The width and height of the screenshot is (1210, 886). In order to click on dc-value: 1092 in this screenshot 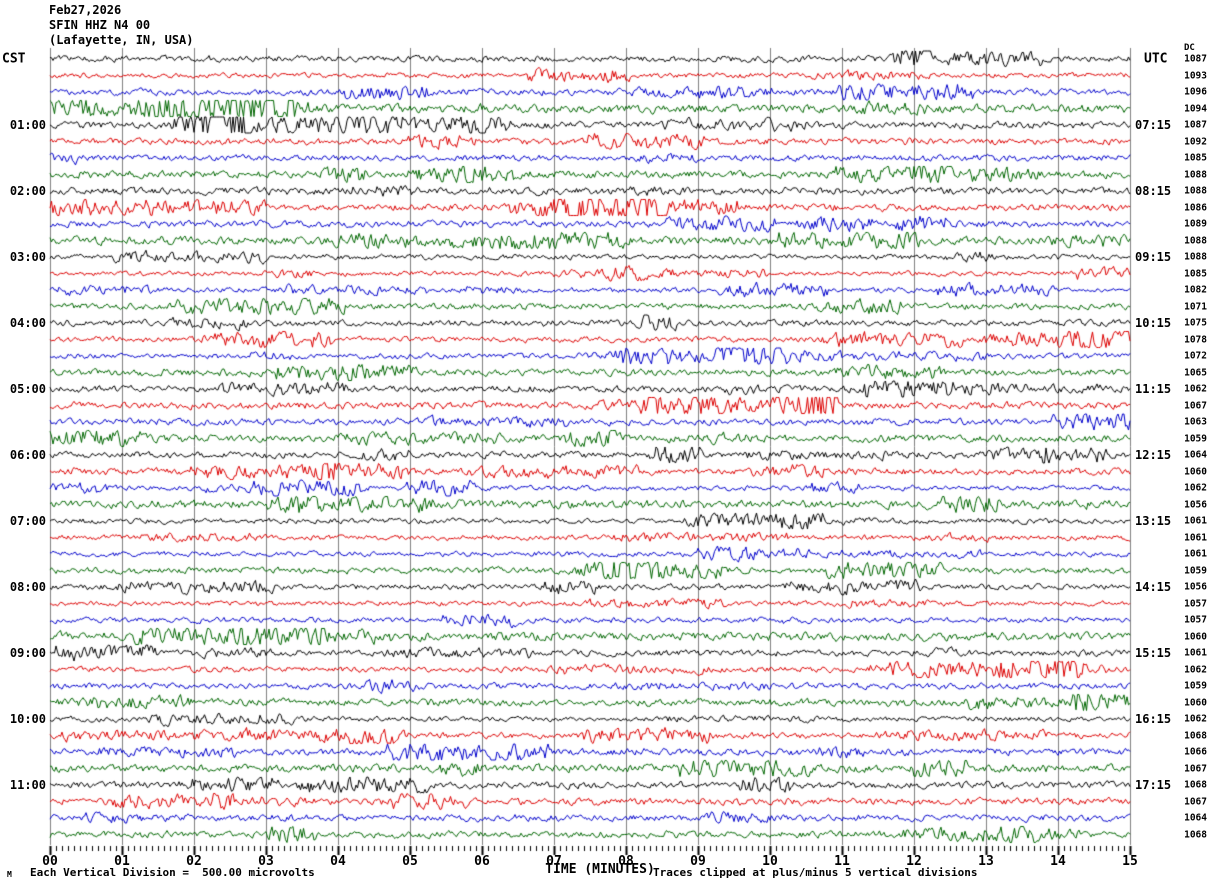, I will do `click(1195, 141)`.